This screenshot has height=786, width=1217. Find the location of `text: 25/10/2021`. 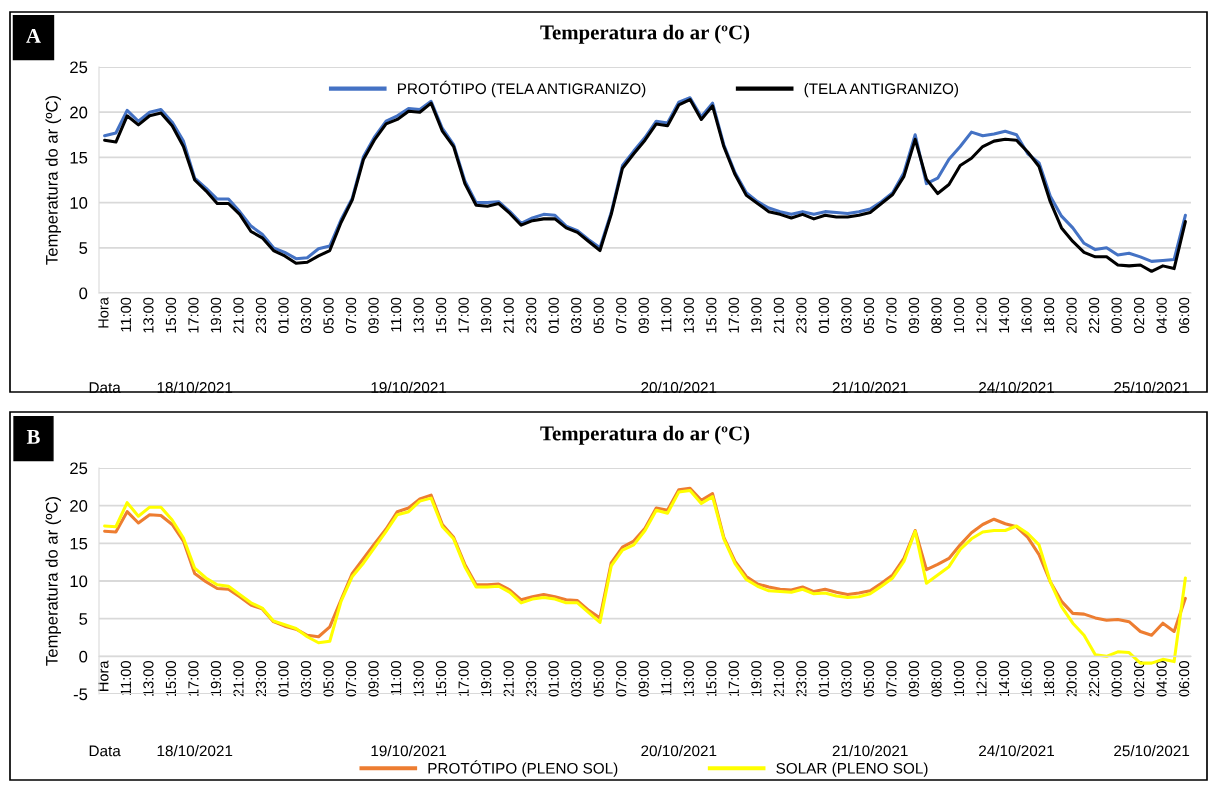

text: 25/10/2021 is located at coordinates (1152, 387).